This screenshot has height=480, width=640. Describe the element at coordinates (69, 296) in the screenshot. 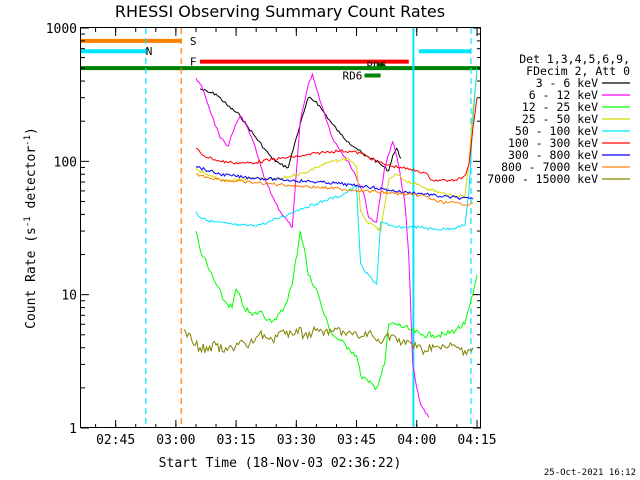

I see `y-tick-label: 10` at that location.